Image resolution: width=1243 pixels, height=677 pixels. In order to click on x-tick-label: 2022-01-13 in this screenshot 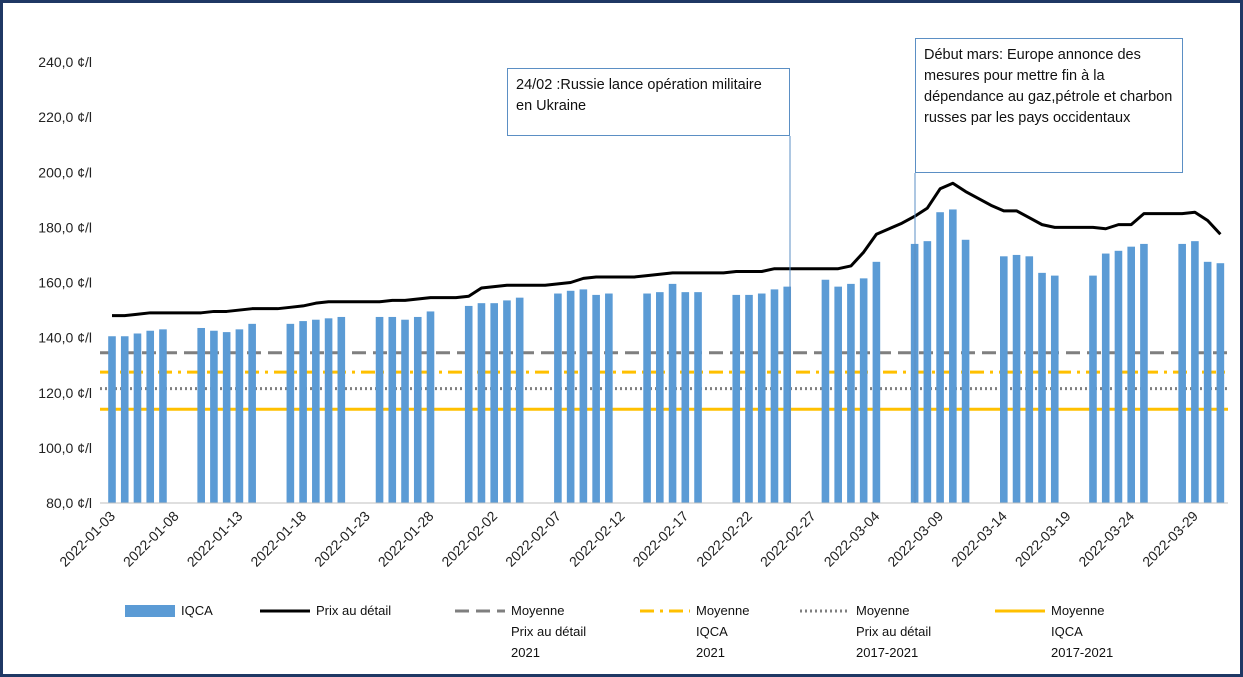, I will do `click(215, 539)`.